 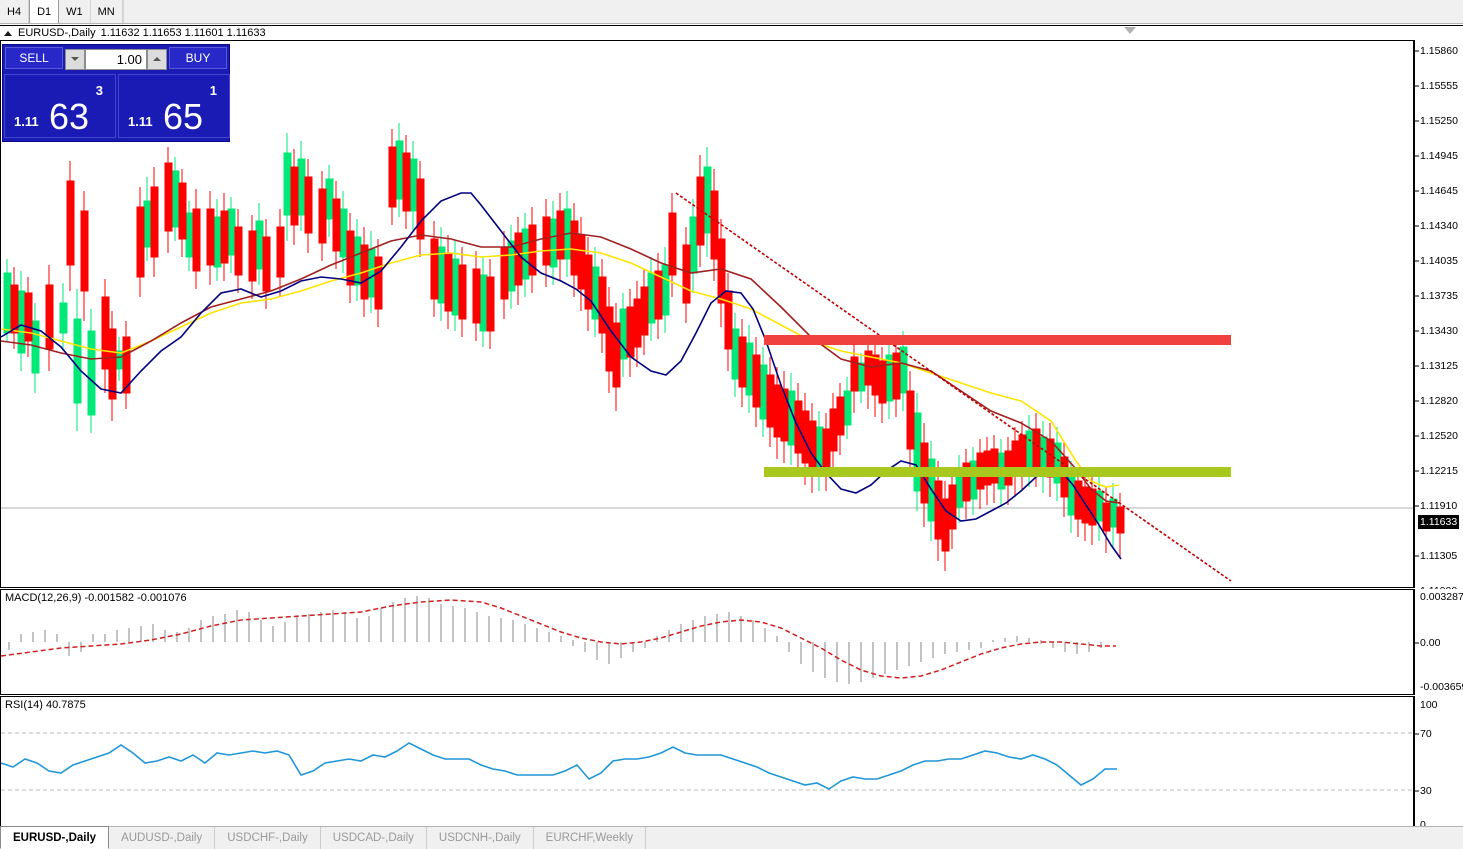 I want to click on chart-tab-label: USDCHF-,Daily, so click(x=267, y=838).